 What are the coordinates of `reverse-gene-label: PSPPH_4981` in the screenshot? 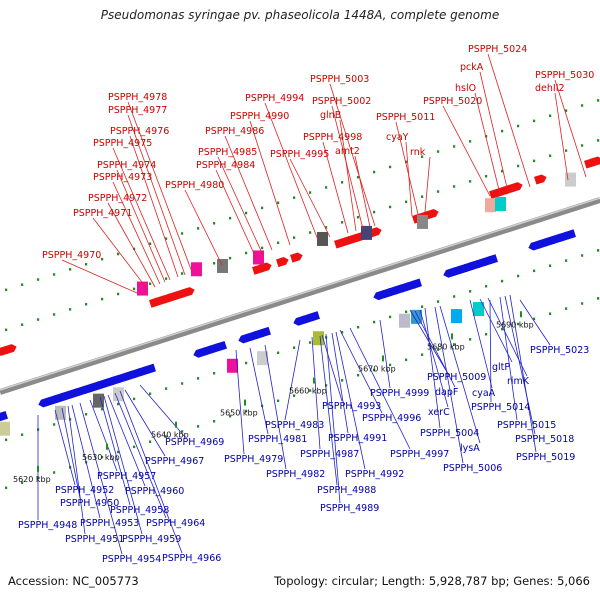 It's located at (277, 439).